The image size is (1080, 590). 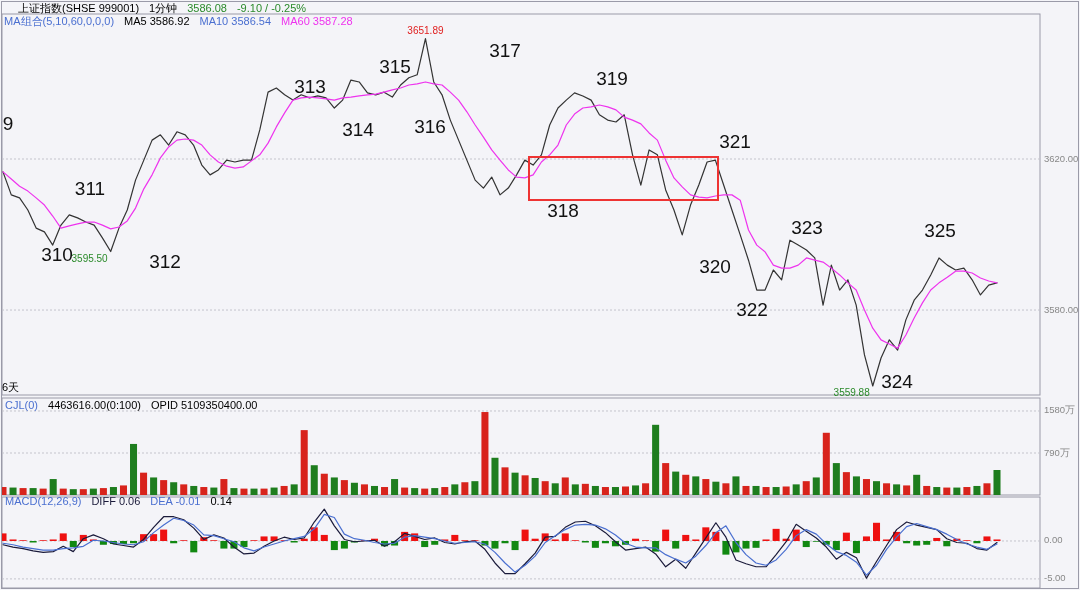 What do you see at coordinates (752, 310) in the screenshot?
I see `annotation: 322` at bounding box center [752, 310].